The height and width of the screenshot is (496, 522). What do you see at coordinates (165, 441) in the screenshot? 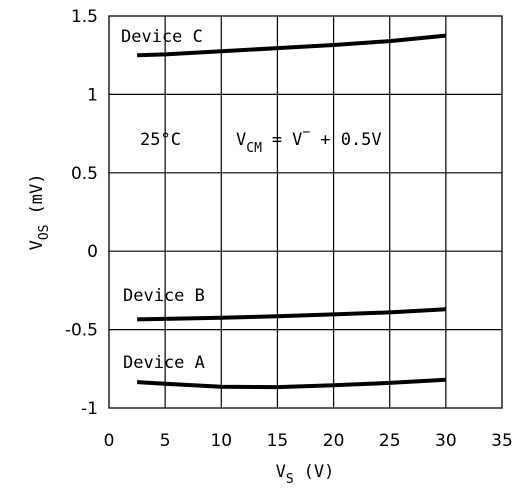
I see `x-tick-label: 5` at bounding box center [165, 441].